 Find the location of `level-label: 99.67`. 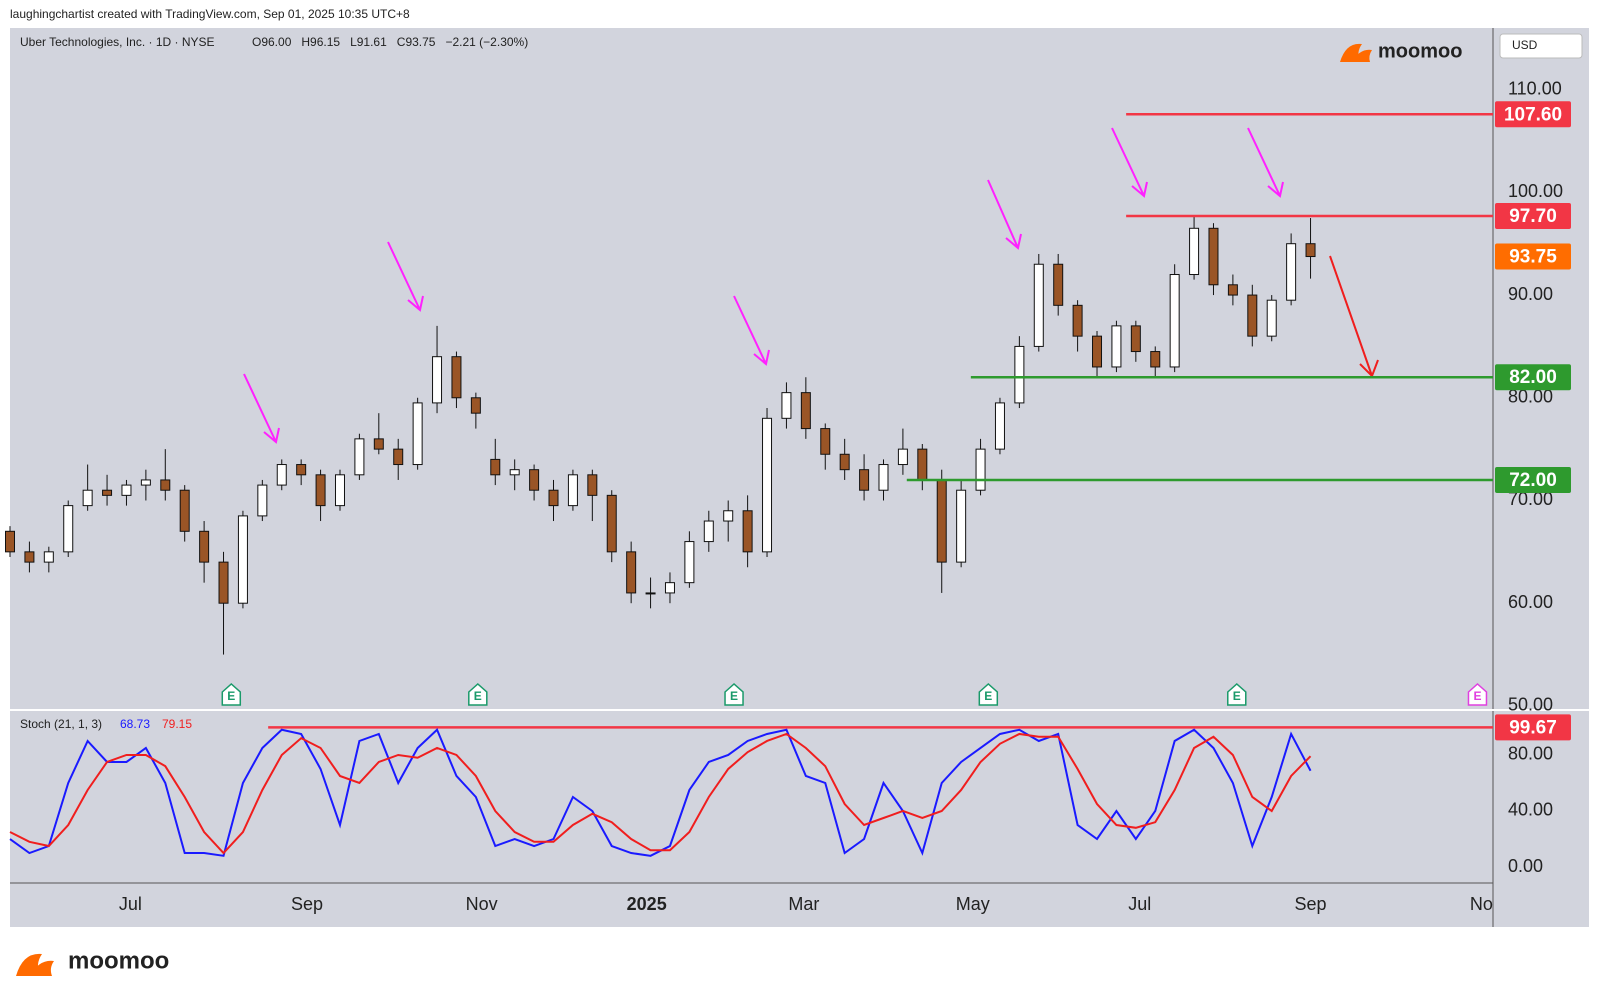

level-label: 99.67 is located at coordinates (1533, 727).